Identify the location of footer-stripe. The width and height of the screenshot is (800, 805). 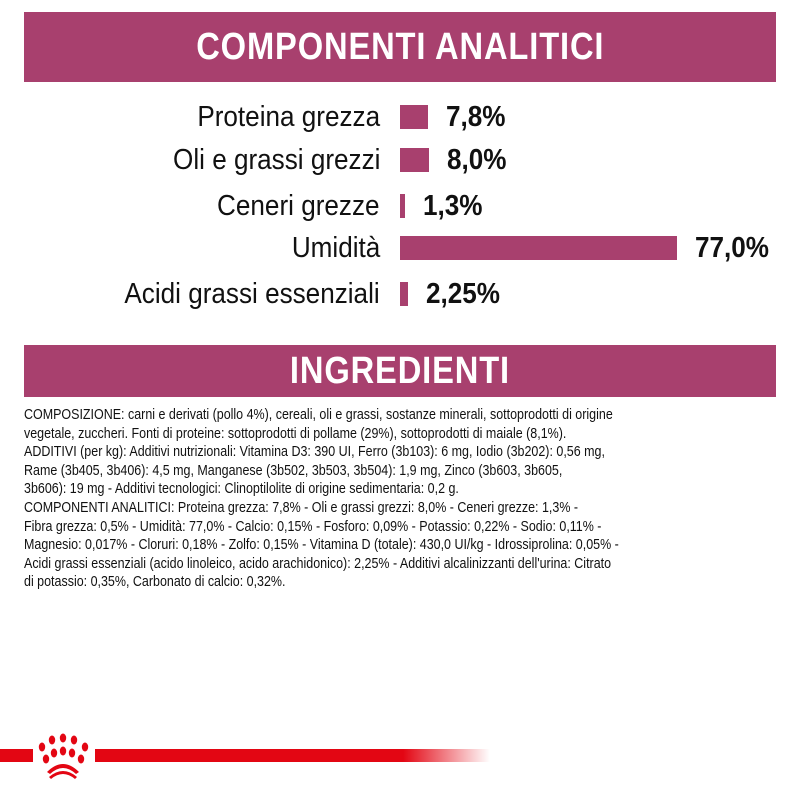
(245, 756).